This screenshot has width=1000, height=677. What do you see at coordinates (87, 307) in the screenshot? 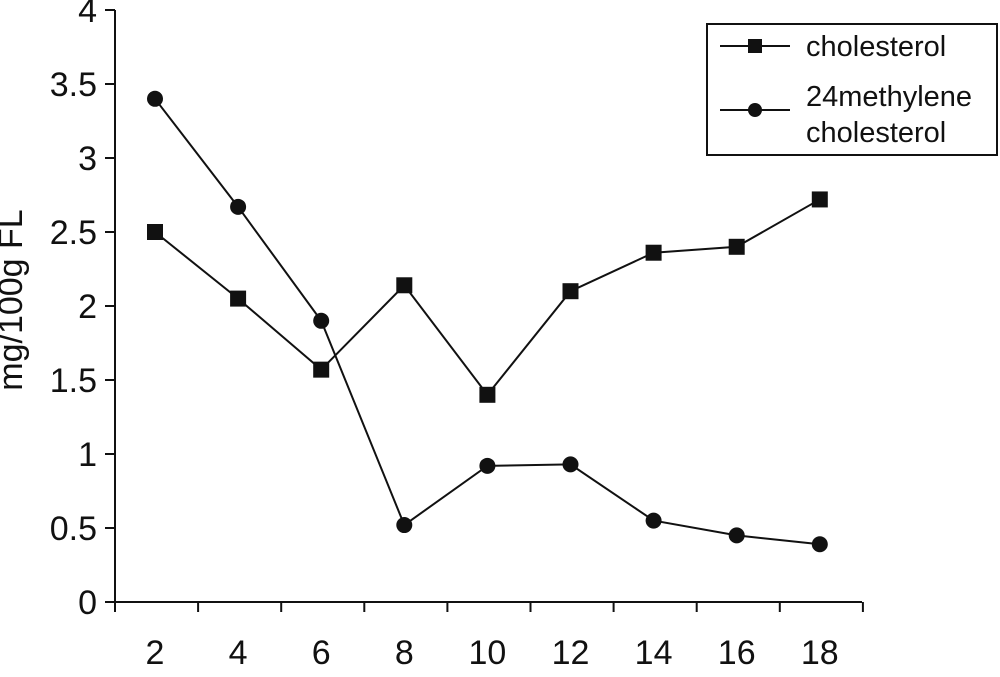
I see `y-tick-label: 2` at bounding box center [87, 307].